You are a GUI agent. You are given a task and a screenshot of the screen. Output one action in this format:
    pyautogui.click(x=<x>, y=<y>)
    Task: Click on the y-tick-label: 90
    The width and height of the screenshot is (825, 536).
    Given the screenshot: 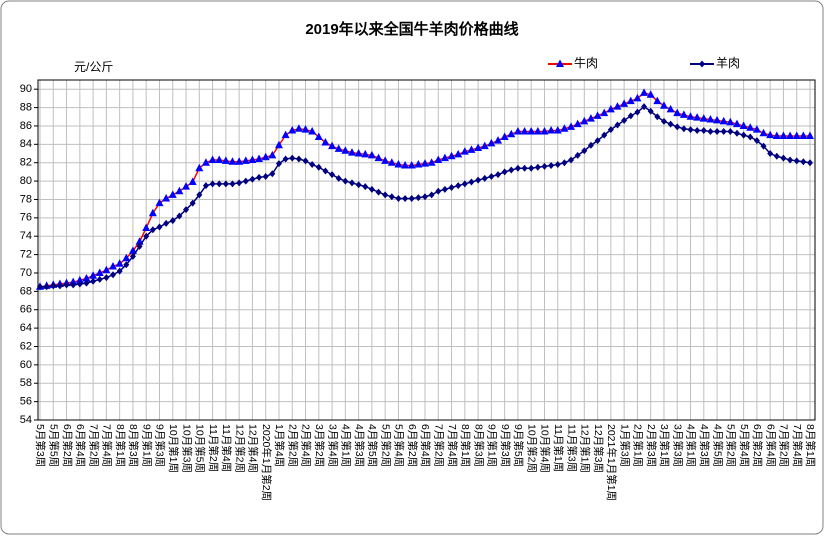 What is the action you would take?
    pyautogui.click(x=26, y=89)
    